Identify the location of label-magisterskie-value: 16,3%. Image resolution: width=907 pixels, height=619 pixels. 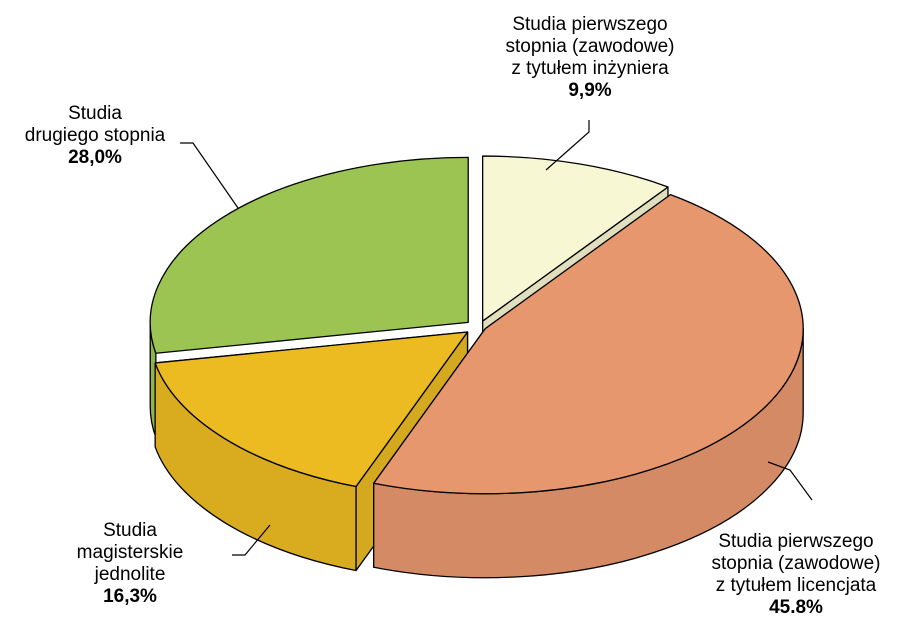
(130, 596).